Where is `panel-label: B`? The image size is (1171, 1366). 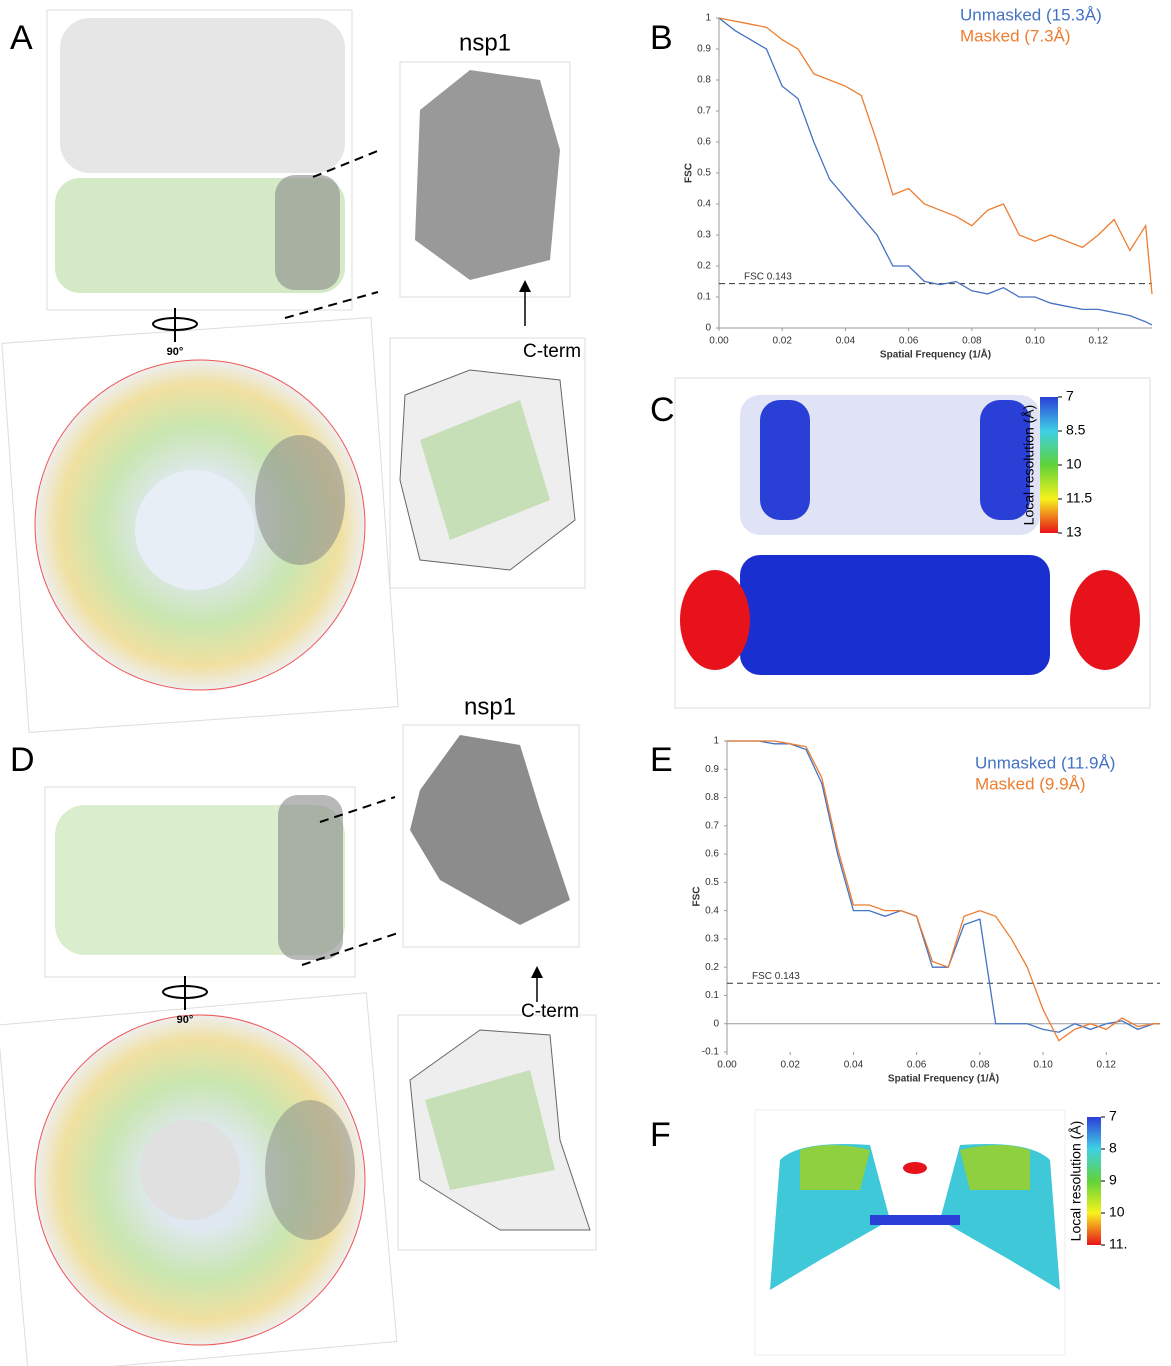 panel-label: B is located at coordinates (661, 38).